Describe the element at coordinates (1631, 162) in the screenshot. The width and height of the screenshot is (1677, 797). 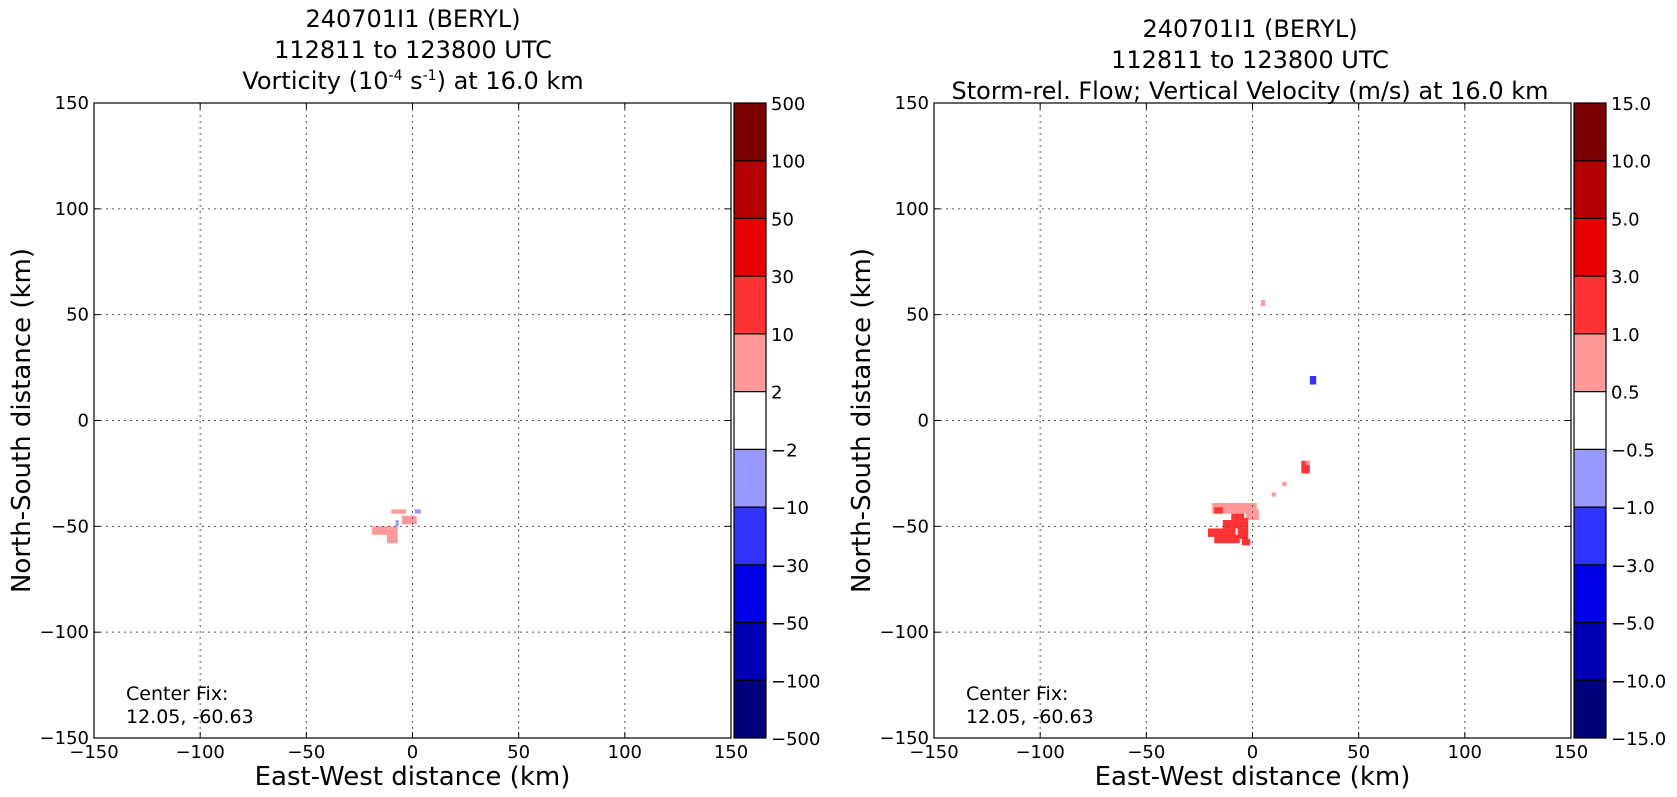
I see `right-colorbar-label: 10.0` at that location.